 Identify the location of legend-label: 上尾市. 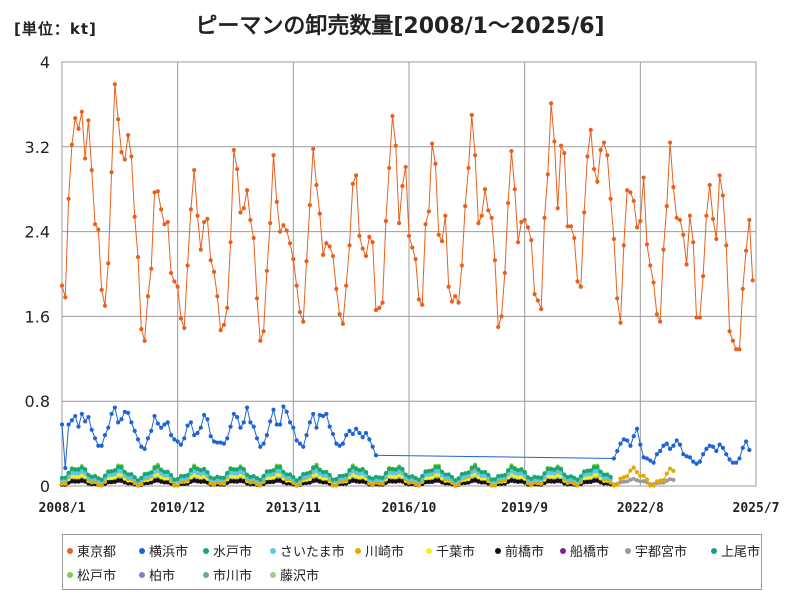
(741, 552).